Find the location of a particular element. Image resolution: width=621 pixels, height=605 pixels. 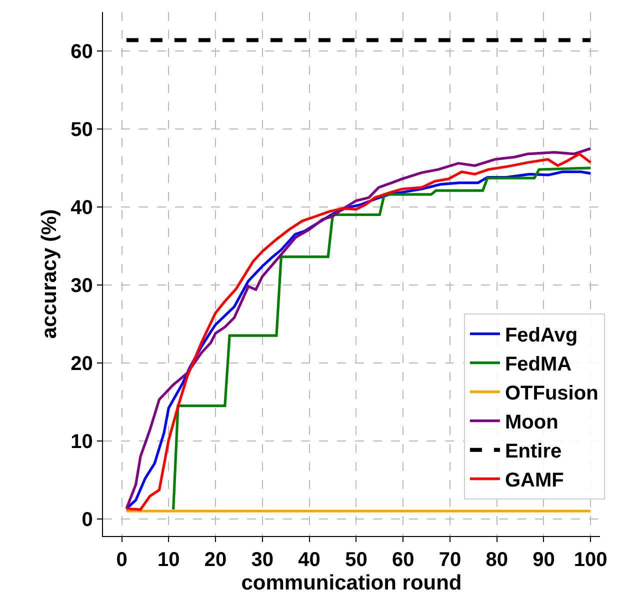

y-tick-label: 10 is located at coordinates (81, 441).